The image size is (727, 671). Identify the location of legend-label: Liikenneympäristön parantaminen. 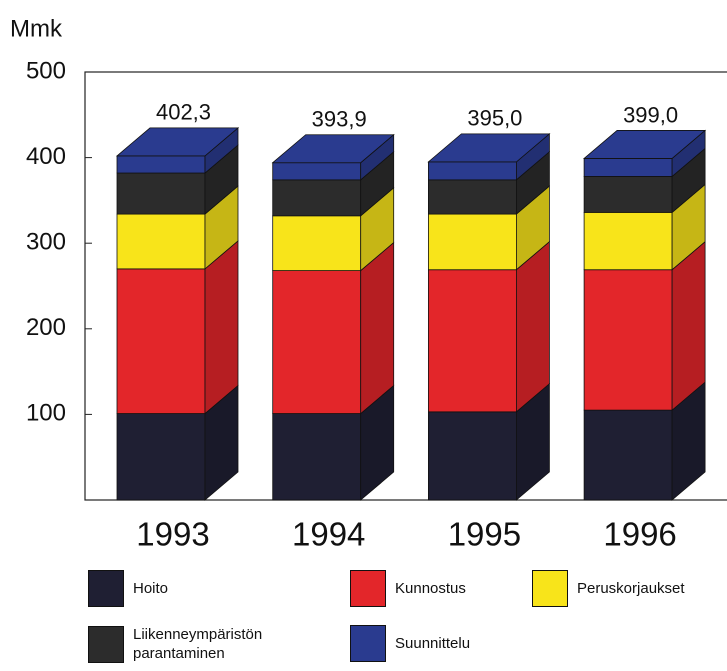
(198, 644).